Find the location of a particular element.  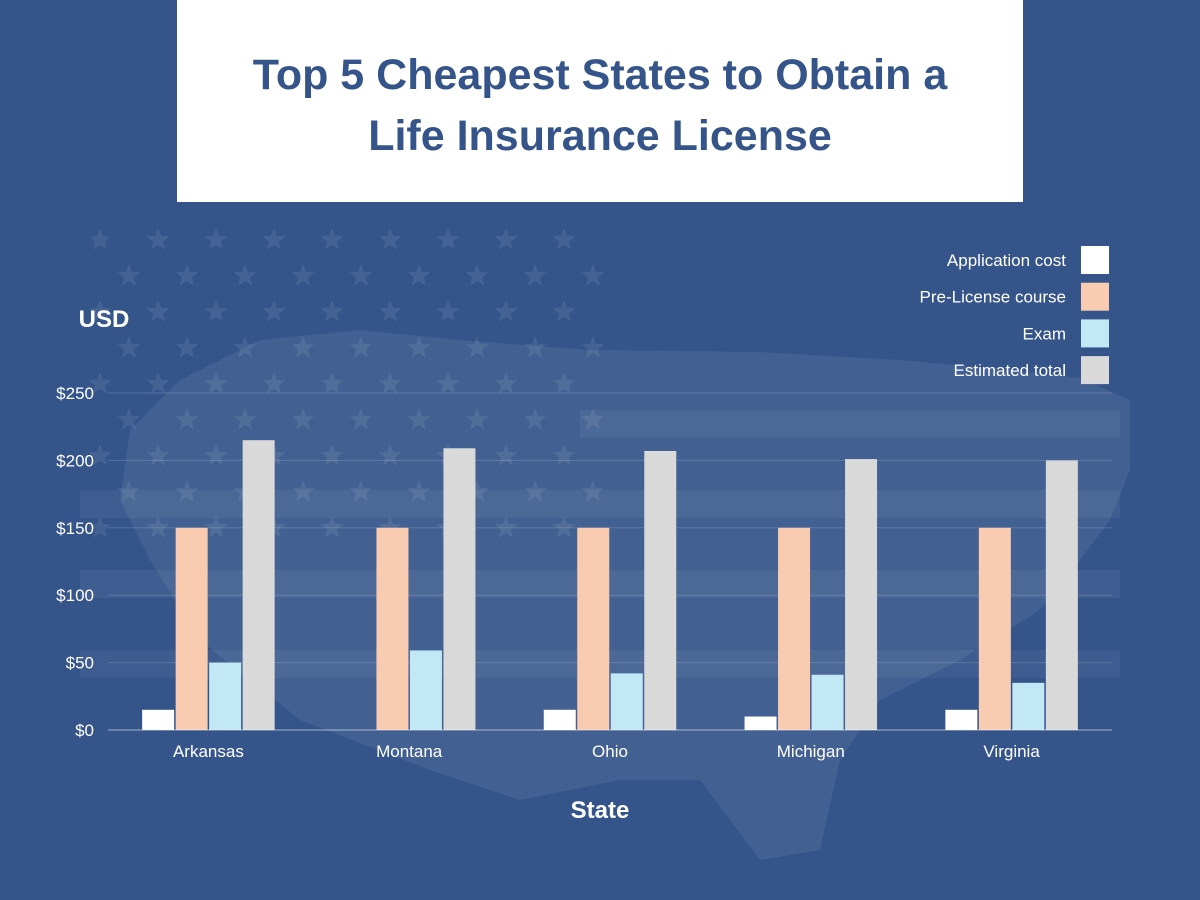

legend-item: Estimated total is located at coordinates (1031, 370).